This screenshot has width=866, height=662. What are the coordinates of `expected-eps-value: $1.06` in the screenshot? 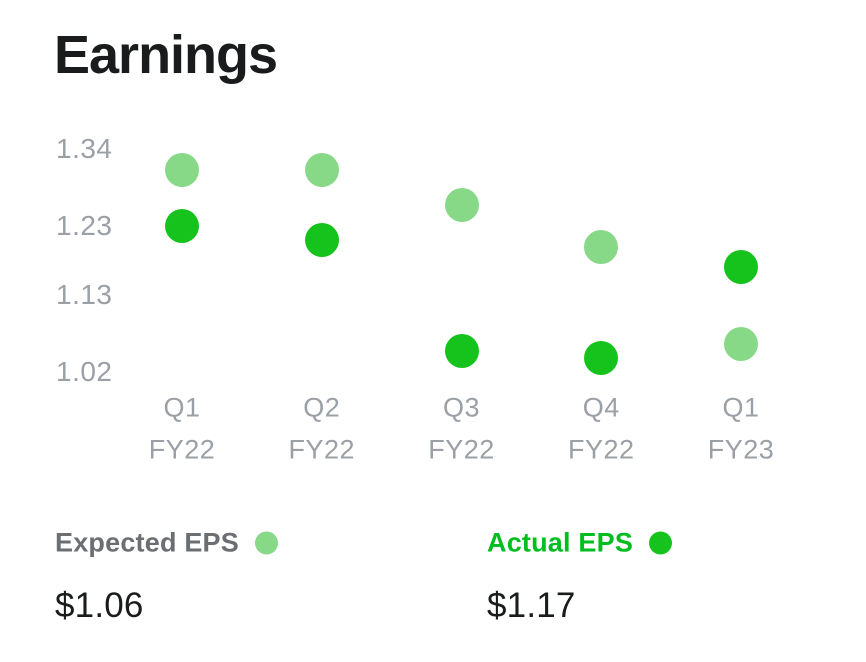 It's located at (99, 605).